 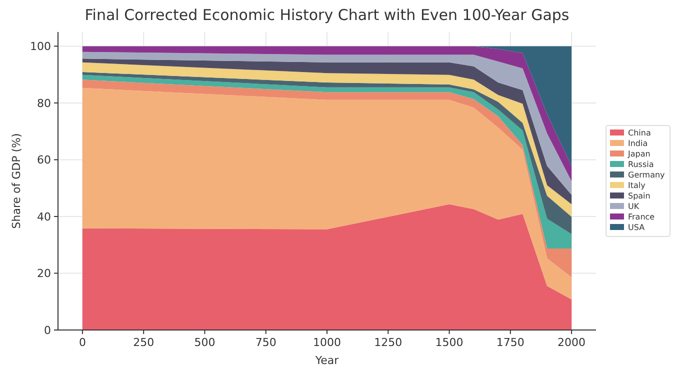 What do you see at coordinates (205, 342) in the screenshot?
I see `x-tick-label: 500` at bounding box center [205, 342].